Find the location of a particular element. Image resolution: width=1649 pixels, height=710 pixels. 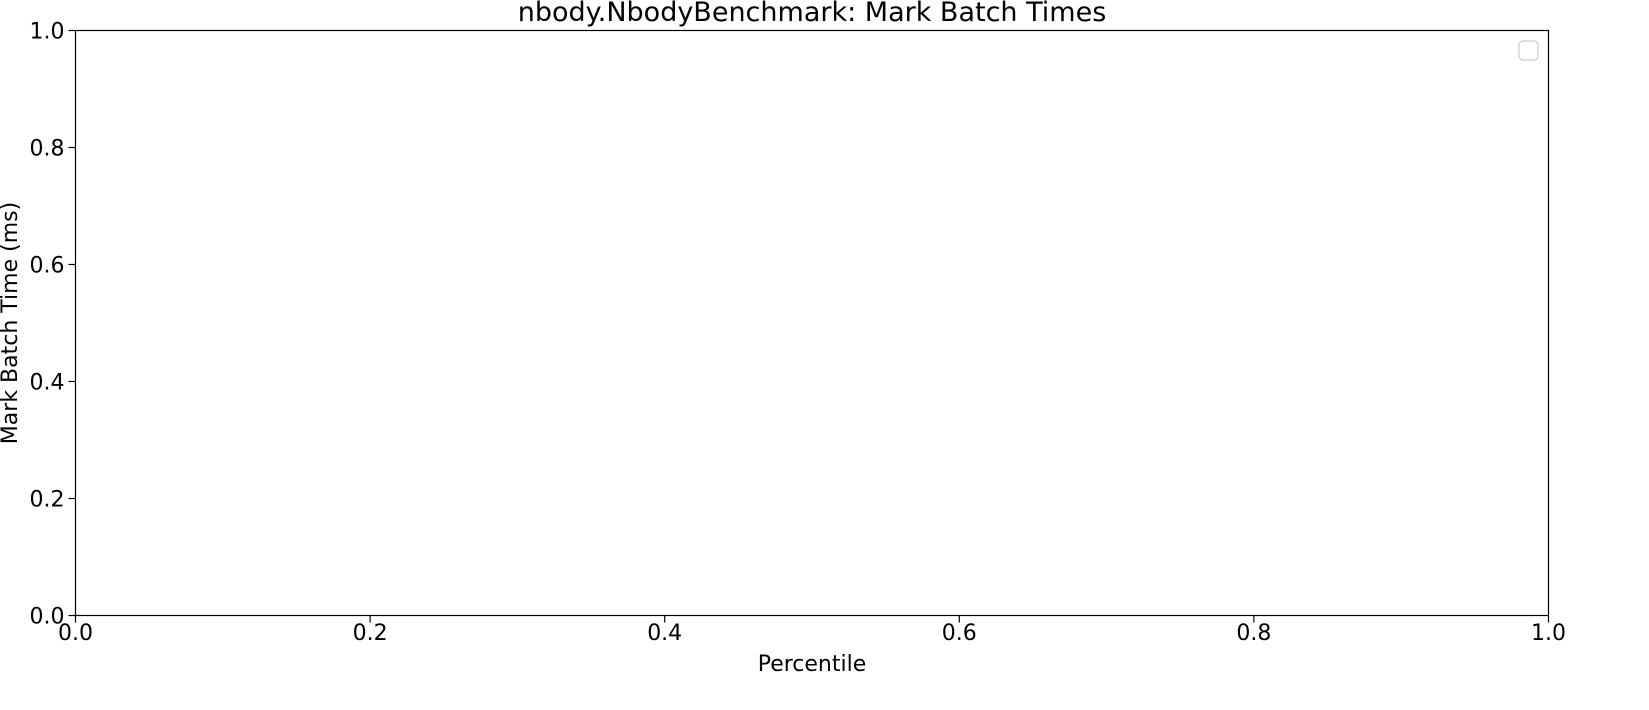

x-axis: 0.0 0.2 0.4 0.6 0.8 1.0 is located at coordinates (812, 630).